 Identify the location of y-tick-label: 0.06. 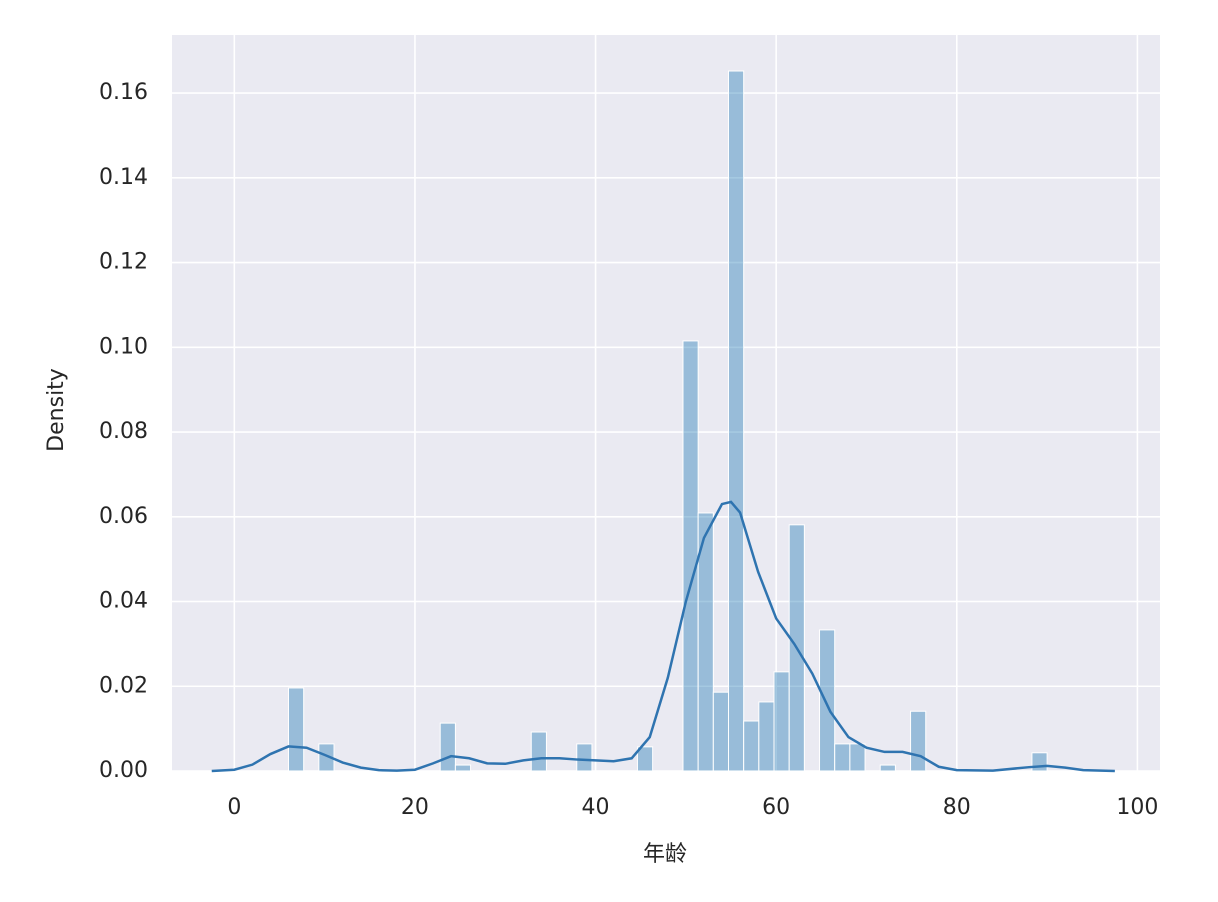
(123, 516).